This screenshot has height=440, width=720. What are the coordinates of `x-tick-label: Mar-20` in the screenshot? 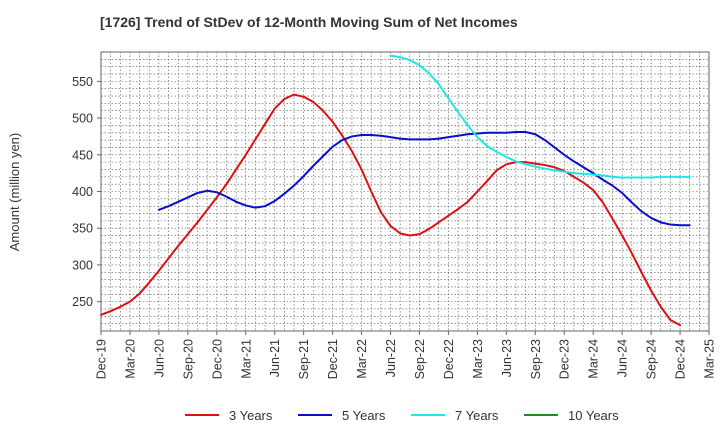 It's located at (130, 359).